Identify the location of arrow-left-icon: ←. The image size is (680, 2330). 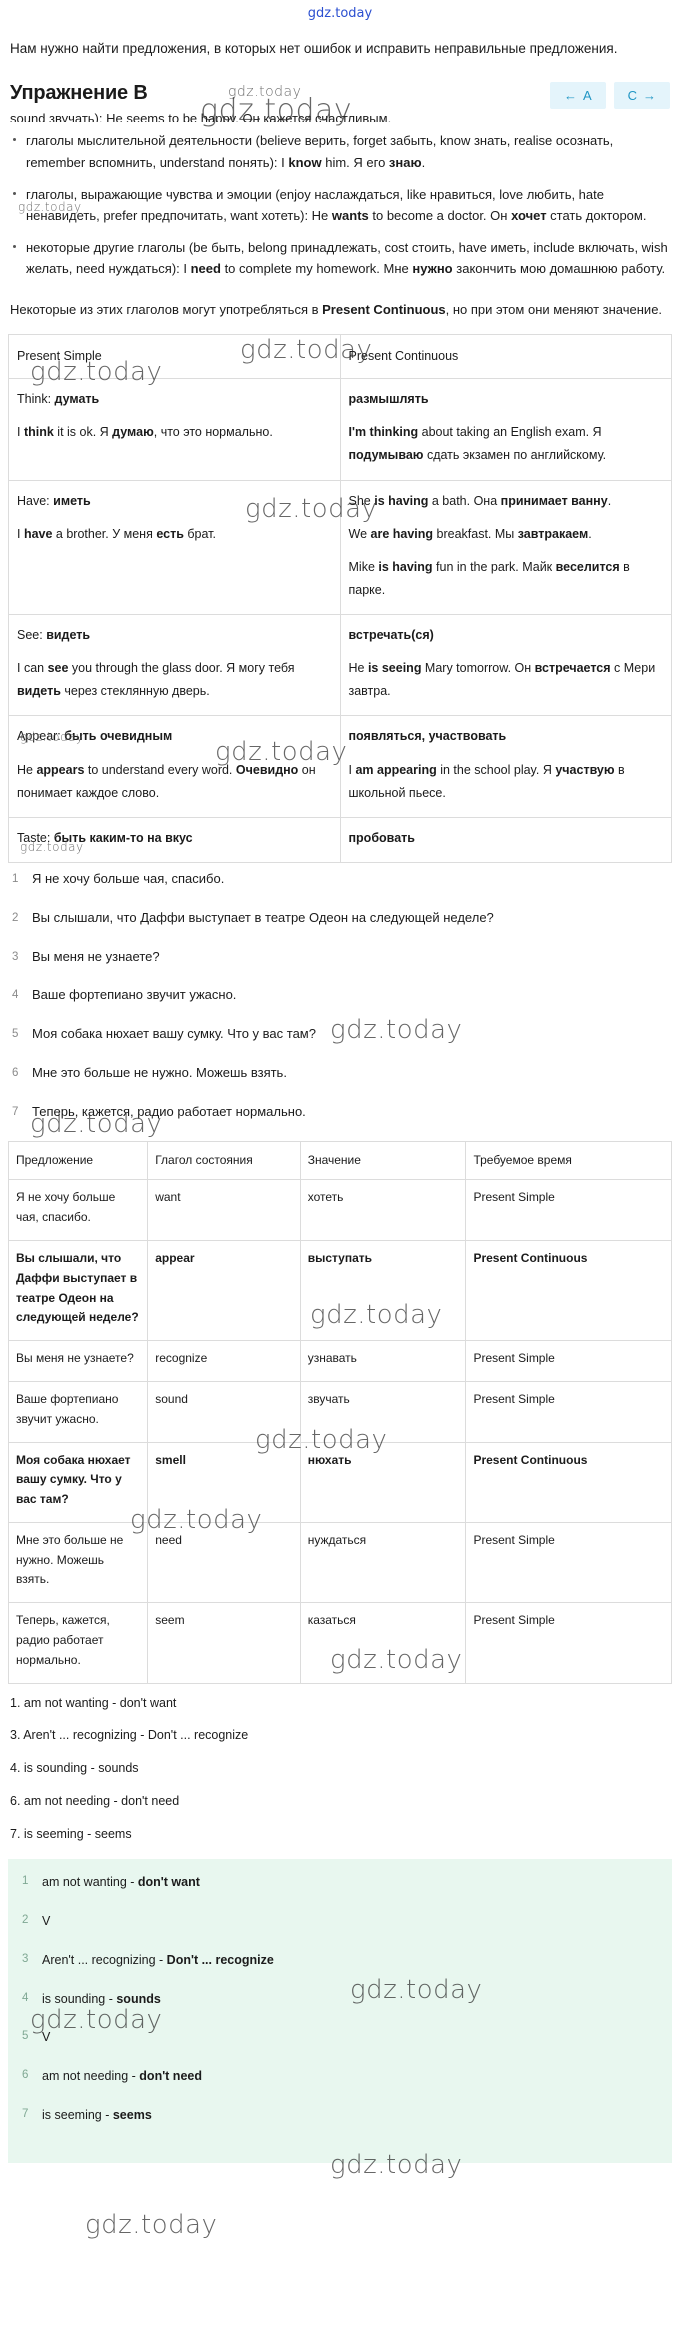
(570, 96).